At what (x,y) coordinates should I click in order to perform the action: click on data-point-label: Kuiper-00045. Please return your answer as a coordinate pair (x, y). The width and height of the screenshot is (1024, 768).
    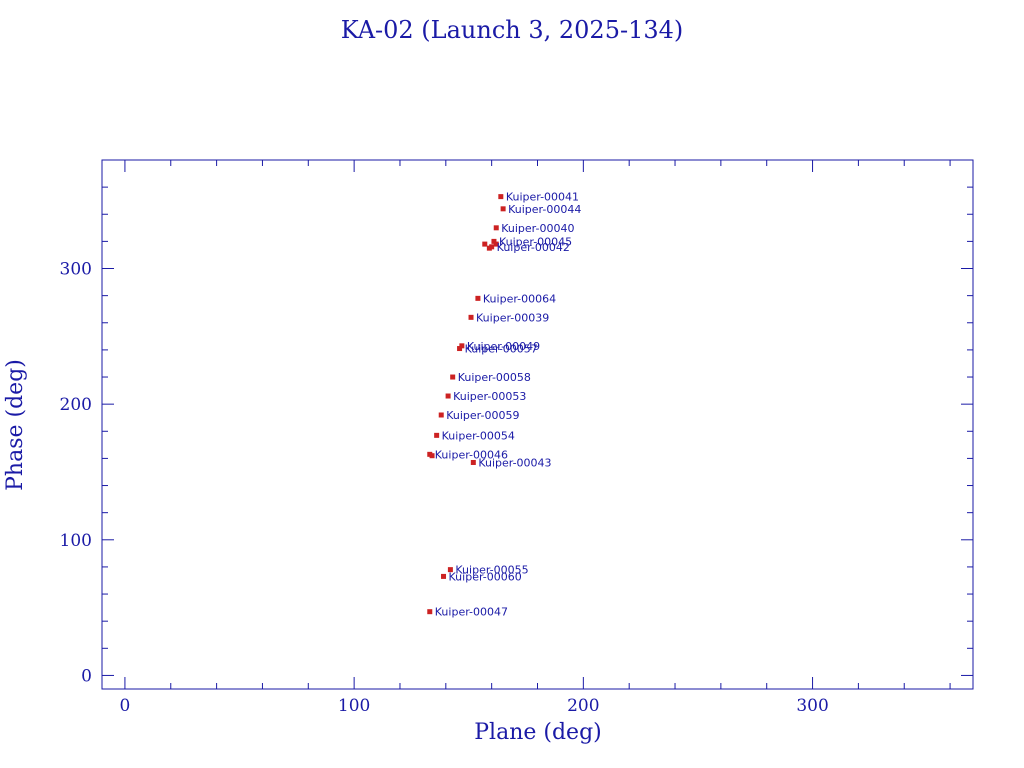
    Looking at the image, I should click on (535, 241).